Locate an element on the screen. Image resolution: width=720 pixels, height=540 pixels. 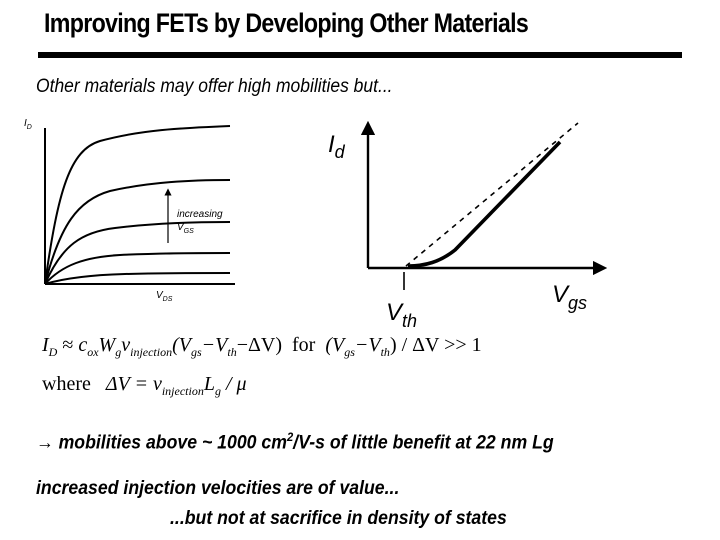
eq2-l-sub: g is located at coordinates (217, 391).